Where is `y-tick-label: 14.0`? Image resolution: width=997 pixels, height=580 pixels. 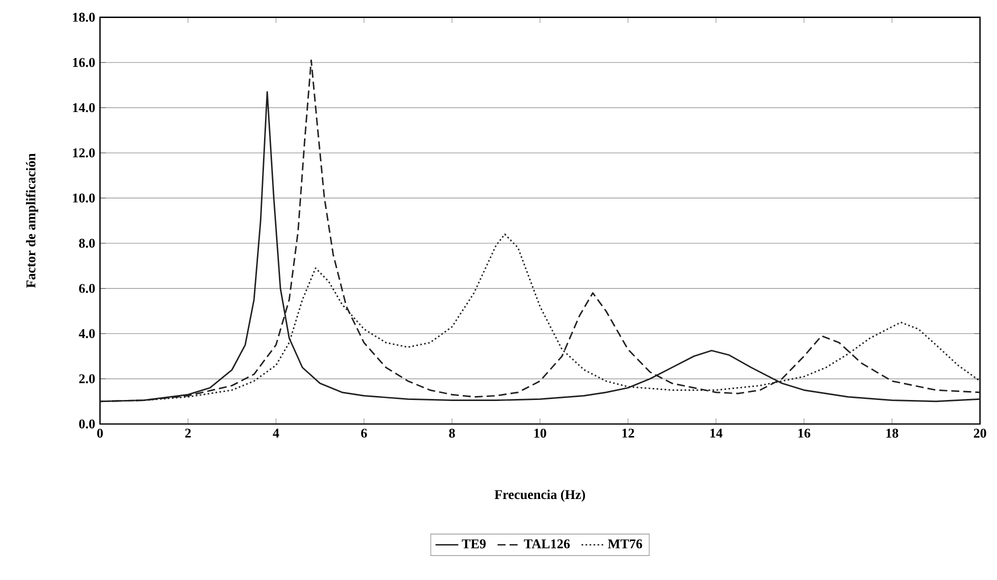
y-tick-label: 14.0 is located at coordinates (84, 107).